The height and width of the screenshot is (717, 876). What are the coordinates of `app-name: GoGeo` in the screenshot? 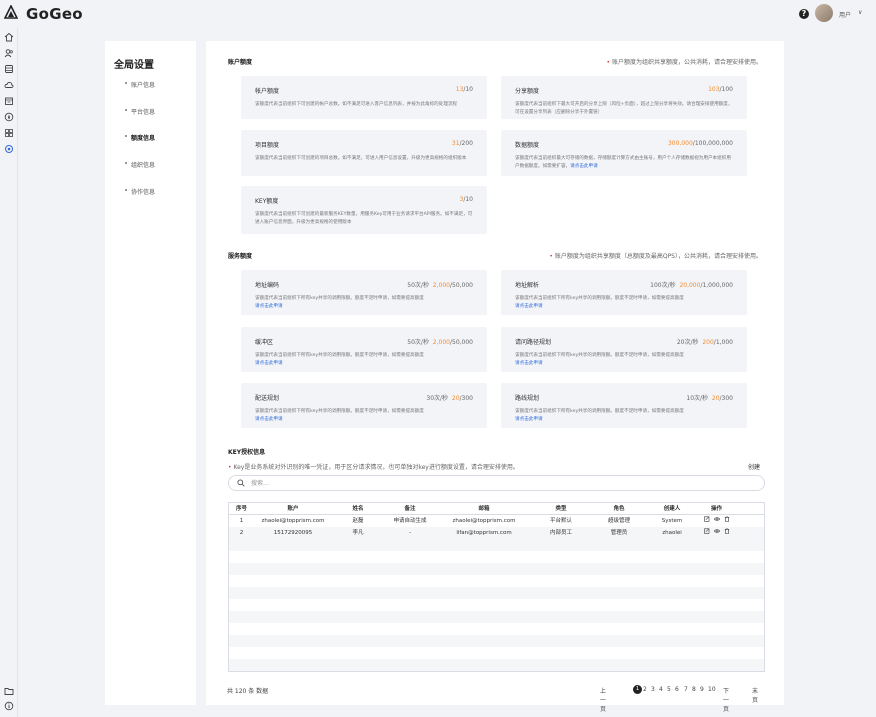 It's located at (54, 14).